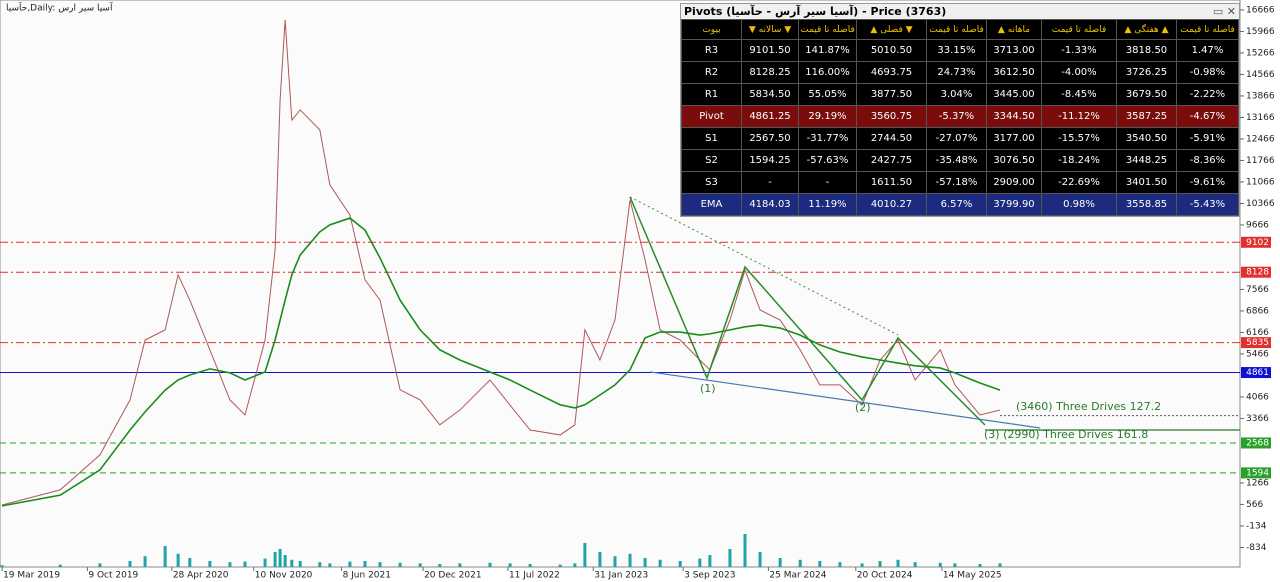 The image size is (1280, 582). I want to click on table-cell: R2, so click(711, 72).